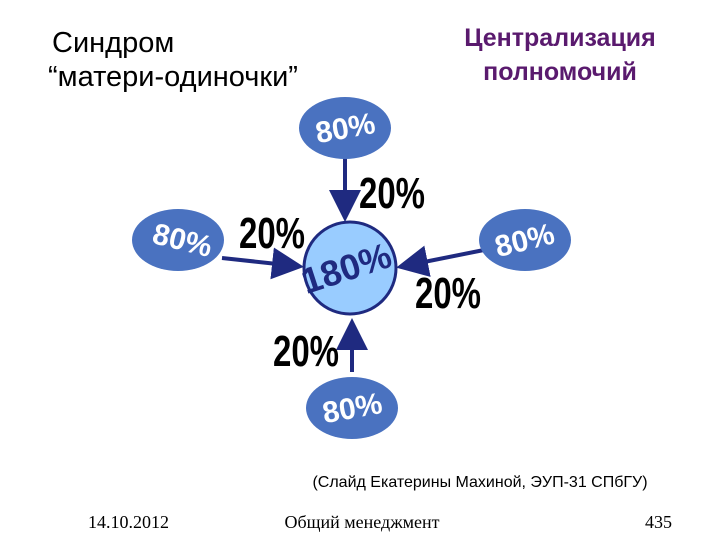 This screenshot has width=720, height=540. Describe the element at coordinates (560, 38) in the screenshot. I see `heading-line: Централизация` at that location.